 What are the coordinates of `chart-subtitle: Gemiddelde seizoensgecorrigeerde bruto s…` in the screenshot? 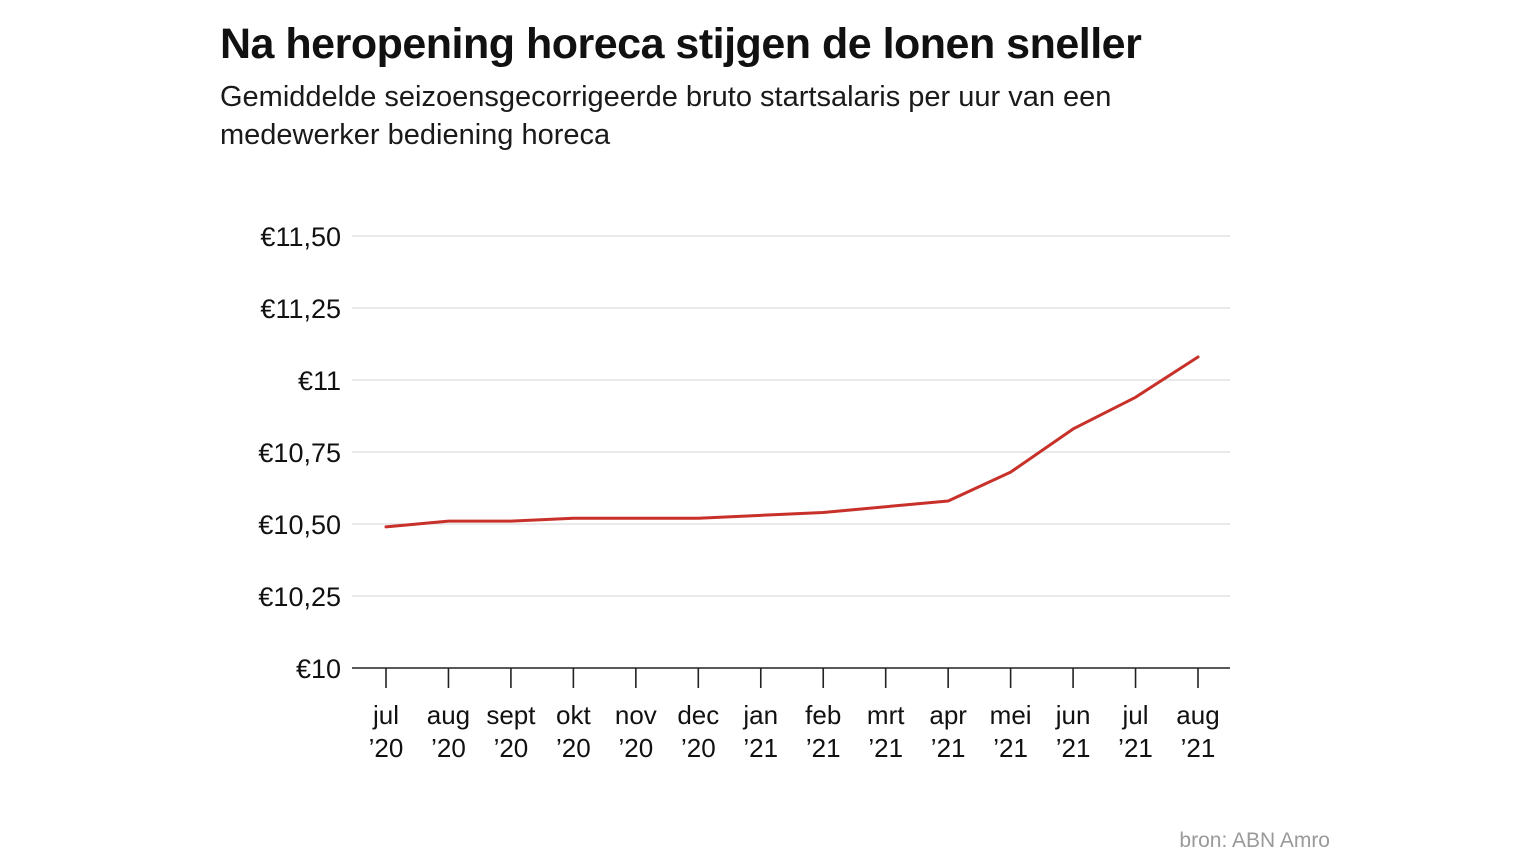 It's located at (666, 116).